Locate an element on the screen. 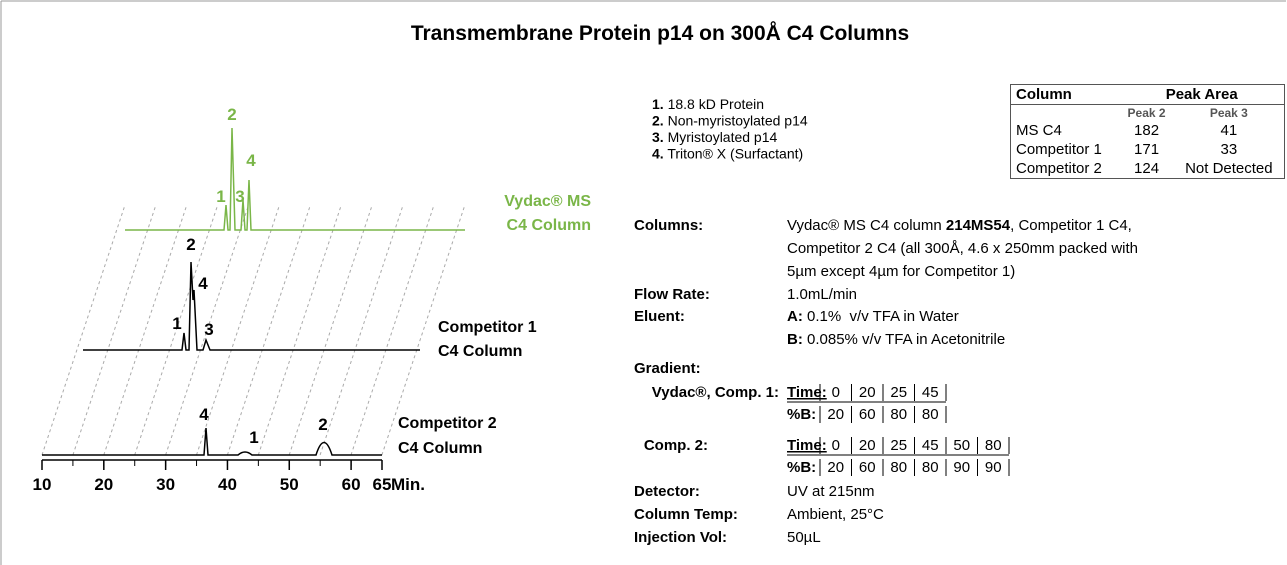  subheader-cell: Peak 2 is located at coordinates (1146, 113).